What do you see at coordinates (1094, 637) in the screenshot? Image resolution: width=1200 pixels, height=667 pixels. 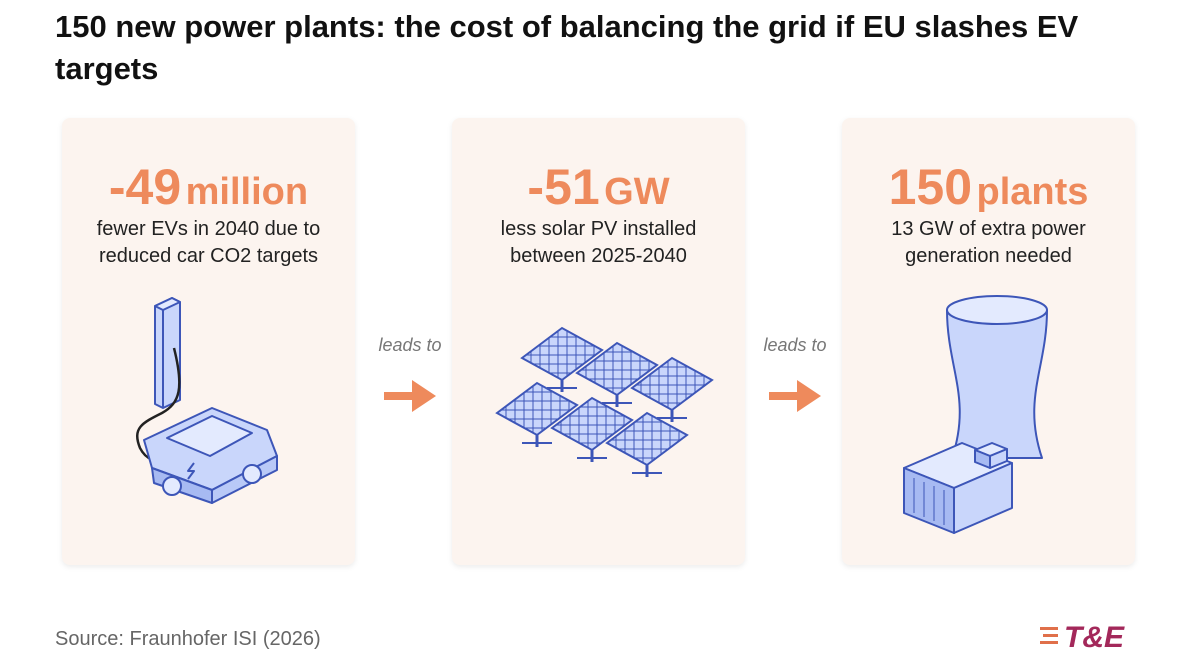 I see `logo-text: T&E` at bounding box center [1094, 637].